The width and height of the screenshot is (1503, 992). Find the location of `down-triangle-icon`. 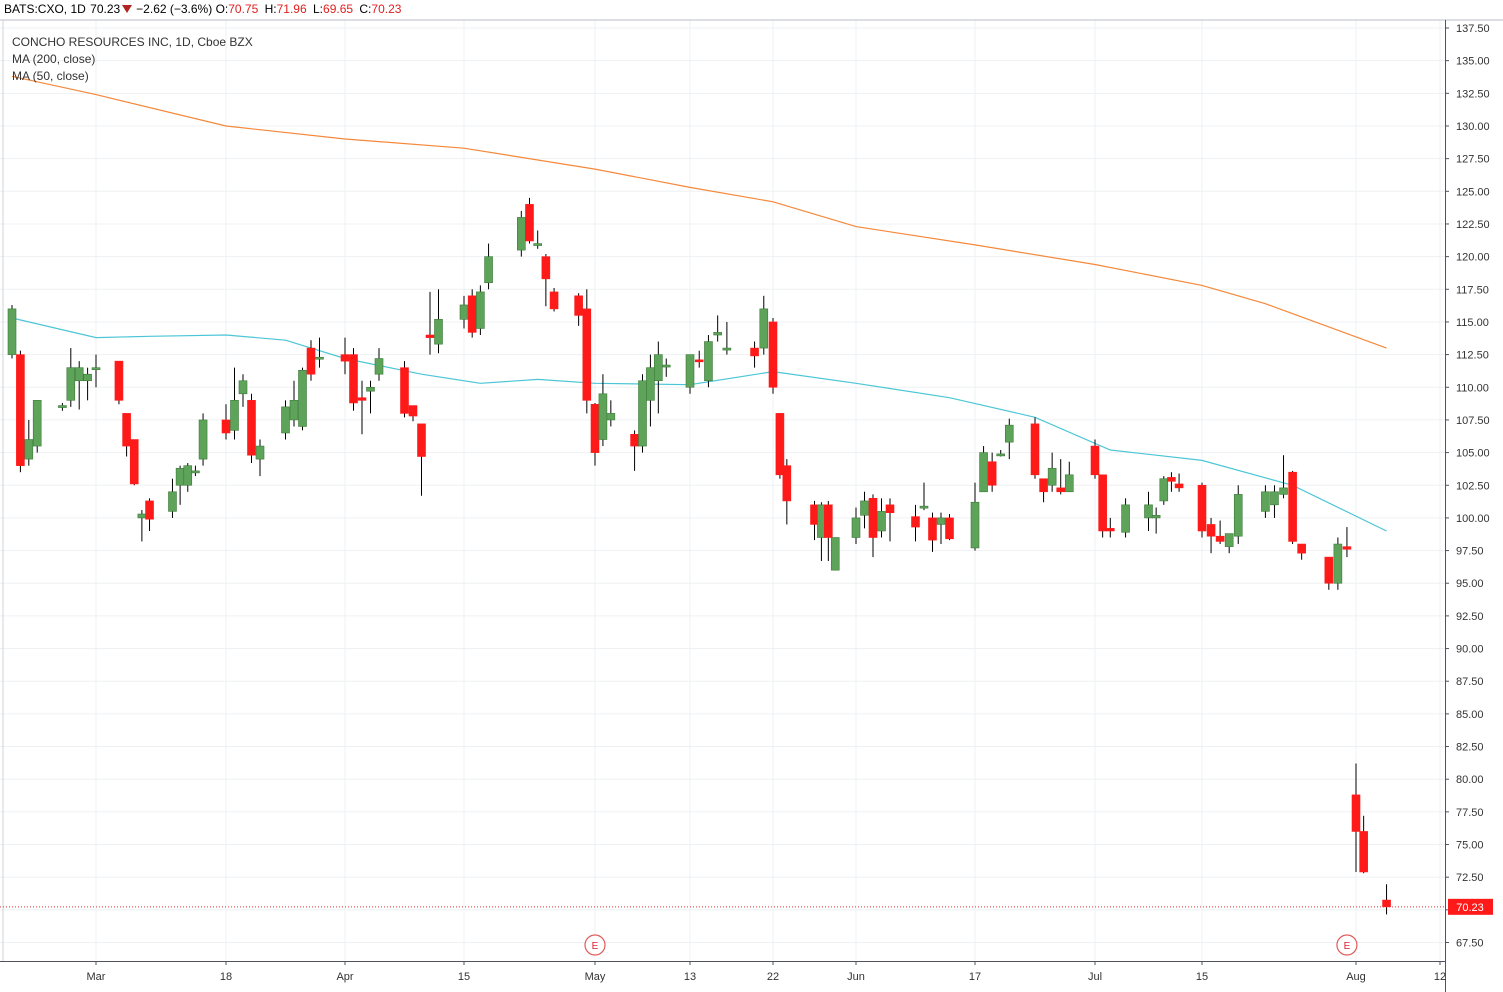

down-triangle-icon is located at coordinates (127, 9).